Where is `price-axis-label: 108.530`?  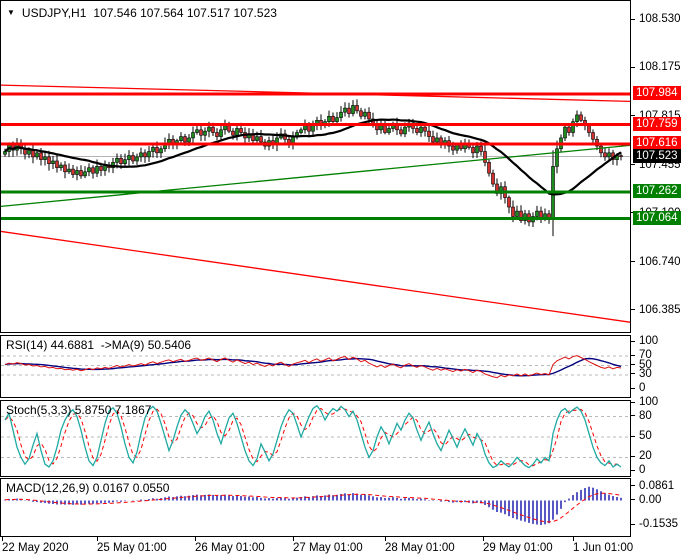
price-axis-label: 108.530 is located at coordinates (660, 19).